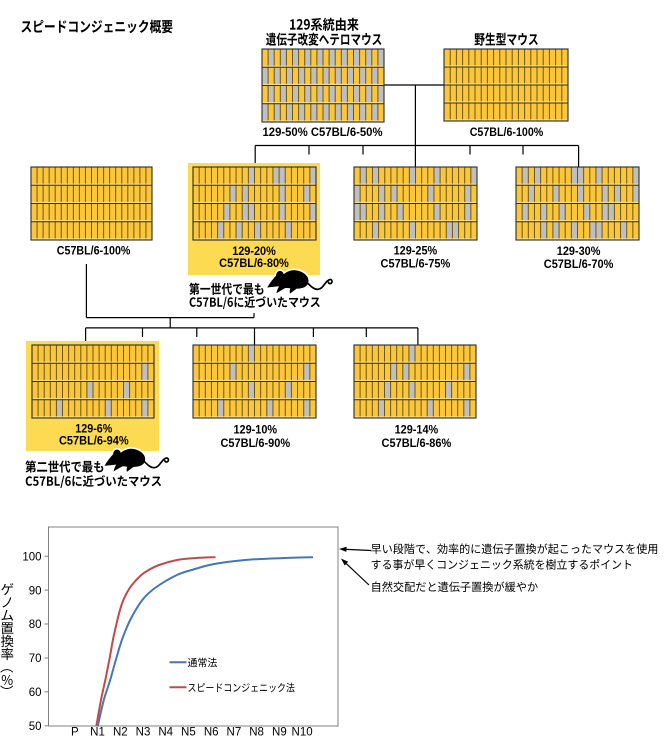 Image resolution: width=670 pixels, height=743 pixels. Describe the element at coordinates (211, 733) in the screenshot. I see `svg-text: N6` at that location.